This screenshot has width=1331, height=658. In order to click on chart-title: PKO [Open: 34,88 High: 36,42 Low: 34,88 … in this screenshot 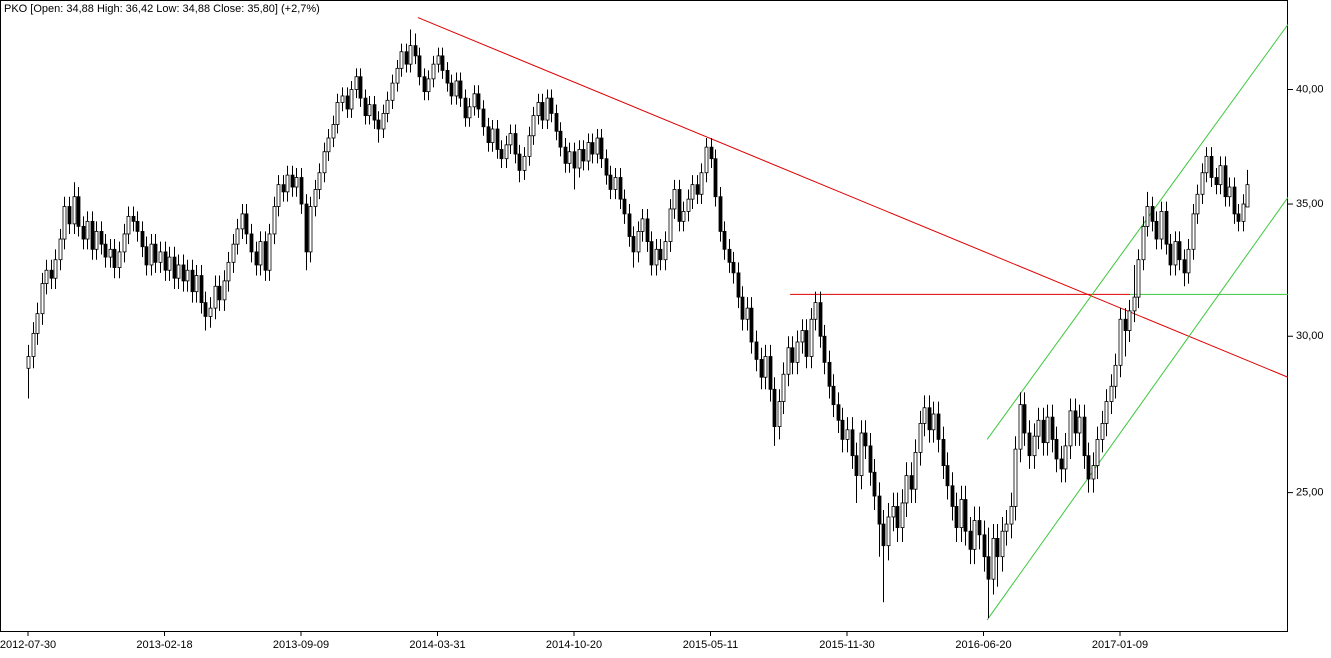, I will do `click(162, 9)`.